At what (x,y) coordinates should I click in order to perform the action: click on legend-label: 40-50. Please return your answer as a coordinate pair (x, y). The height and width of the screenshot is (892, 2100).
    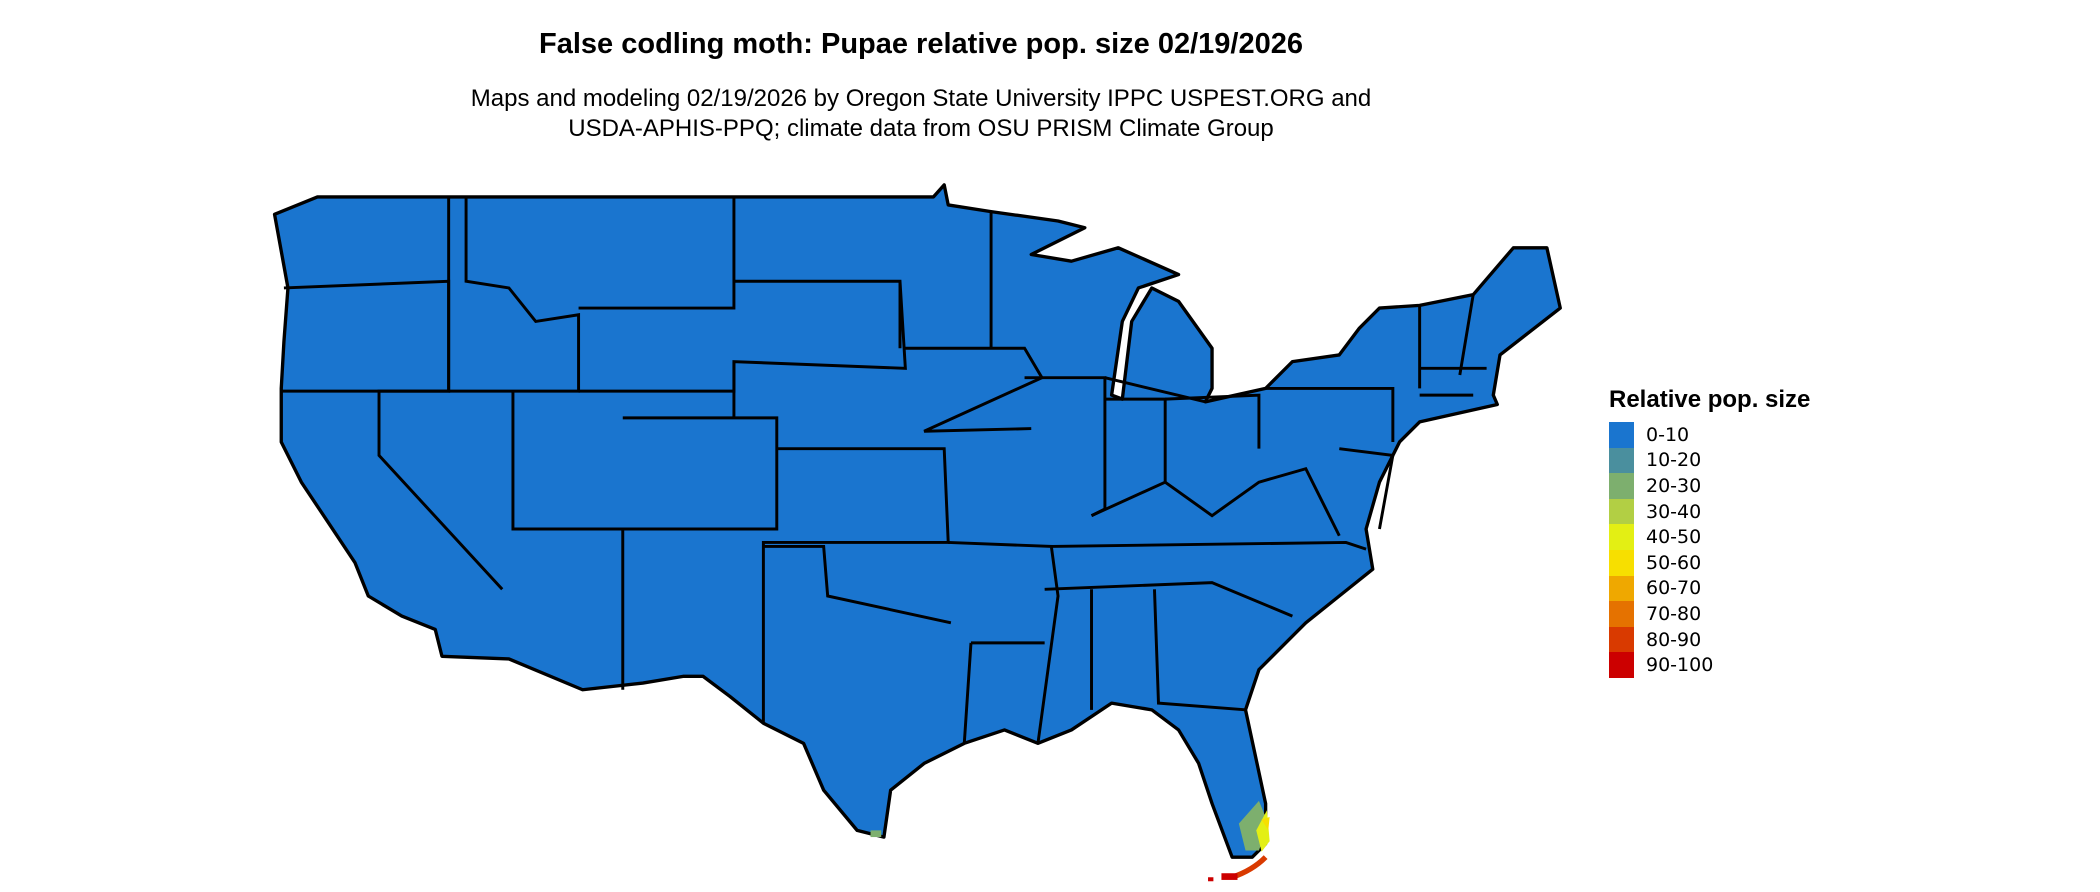
    Looking at the image, I should click on (1674, 537).